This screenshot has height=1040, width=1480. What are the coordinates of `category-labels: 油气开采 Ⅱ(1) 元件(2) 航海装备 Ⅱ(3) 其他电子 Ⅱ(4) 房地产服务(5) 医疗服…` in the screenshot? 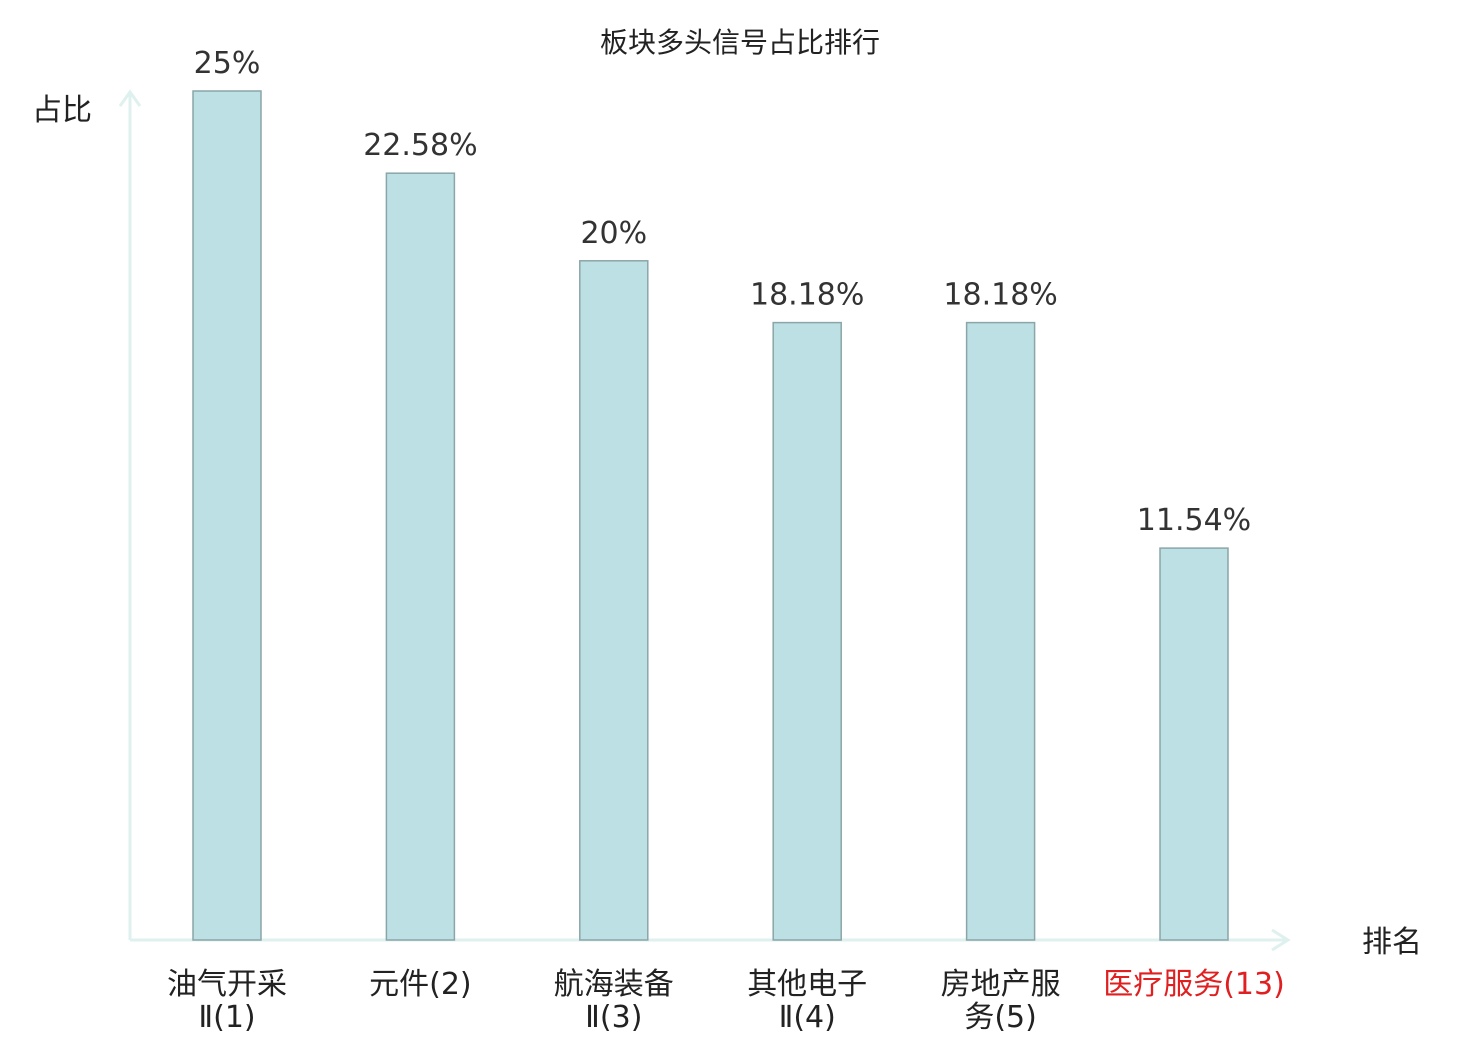 It's located at (726, 1001).